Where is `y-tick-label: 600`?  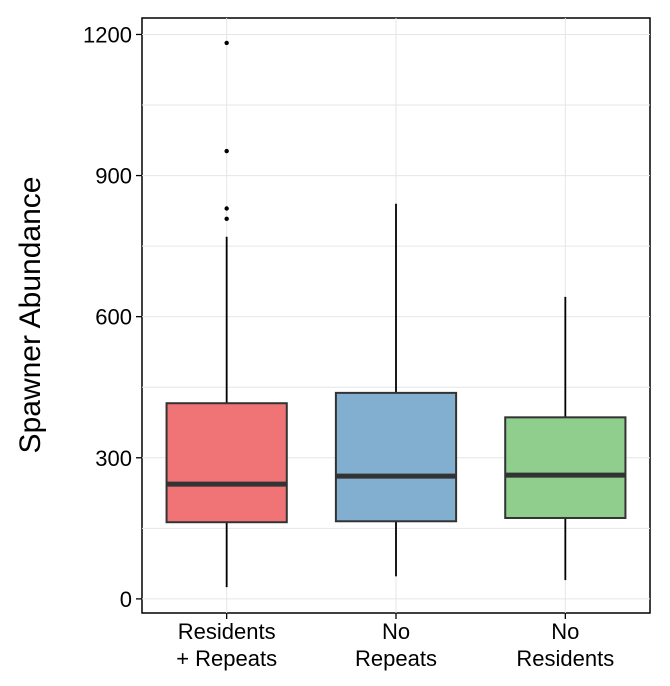
y-tick-label: 600 is located at coordinates (113, 317).